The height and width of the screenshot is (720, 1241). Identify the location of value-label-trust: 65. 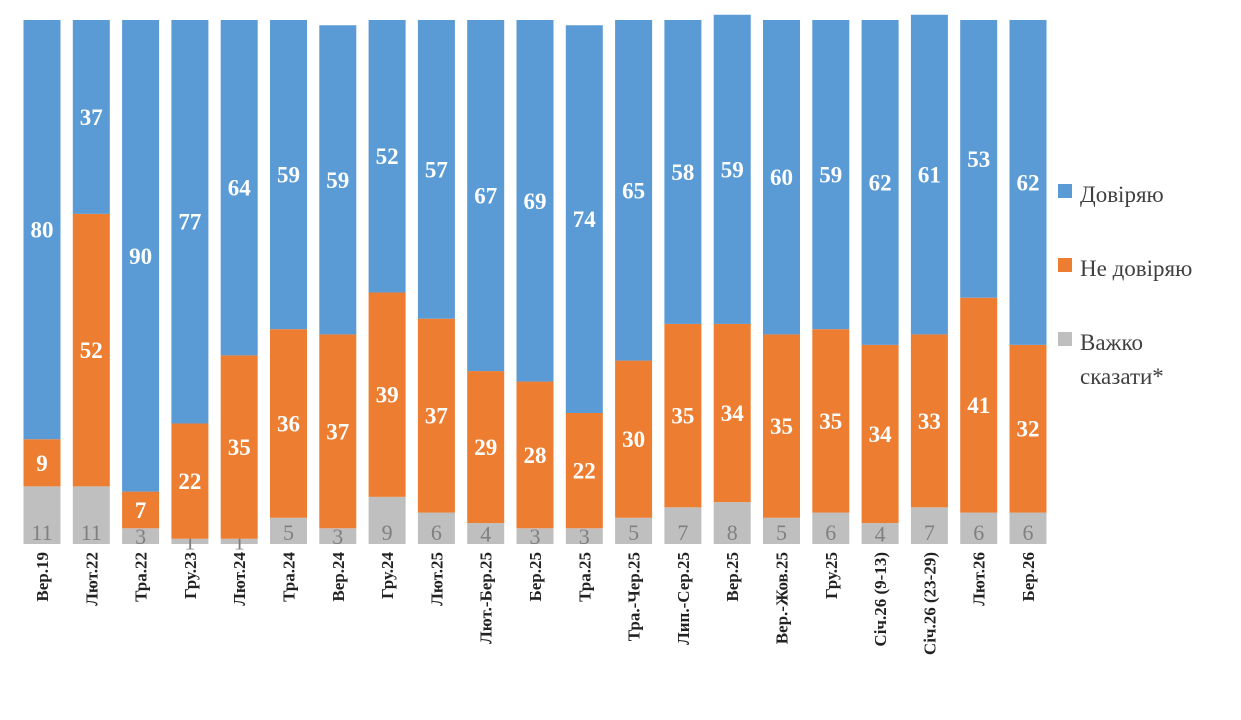
(633, 190).